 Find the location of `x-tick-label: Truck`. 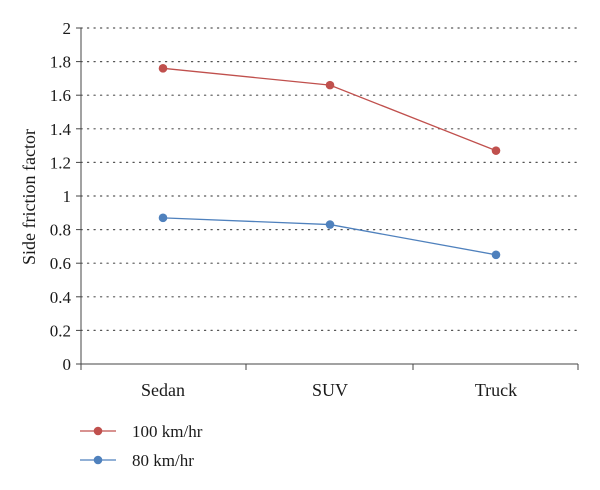

x-tick-label: Truck is located at coordinates (496, 390).